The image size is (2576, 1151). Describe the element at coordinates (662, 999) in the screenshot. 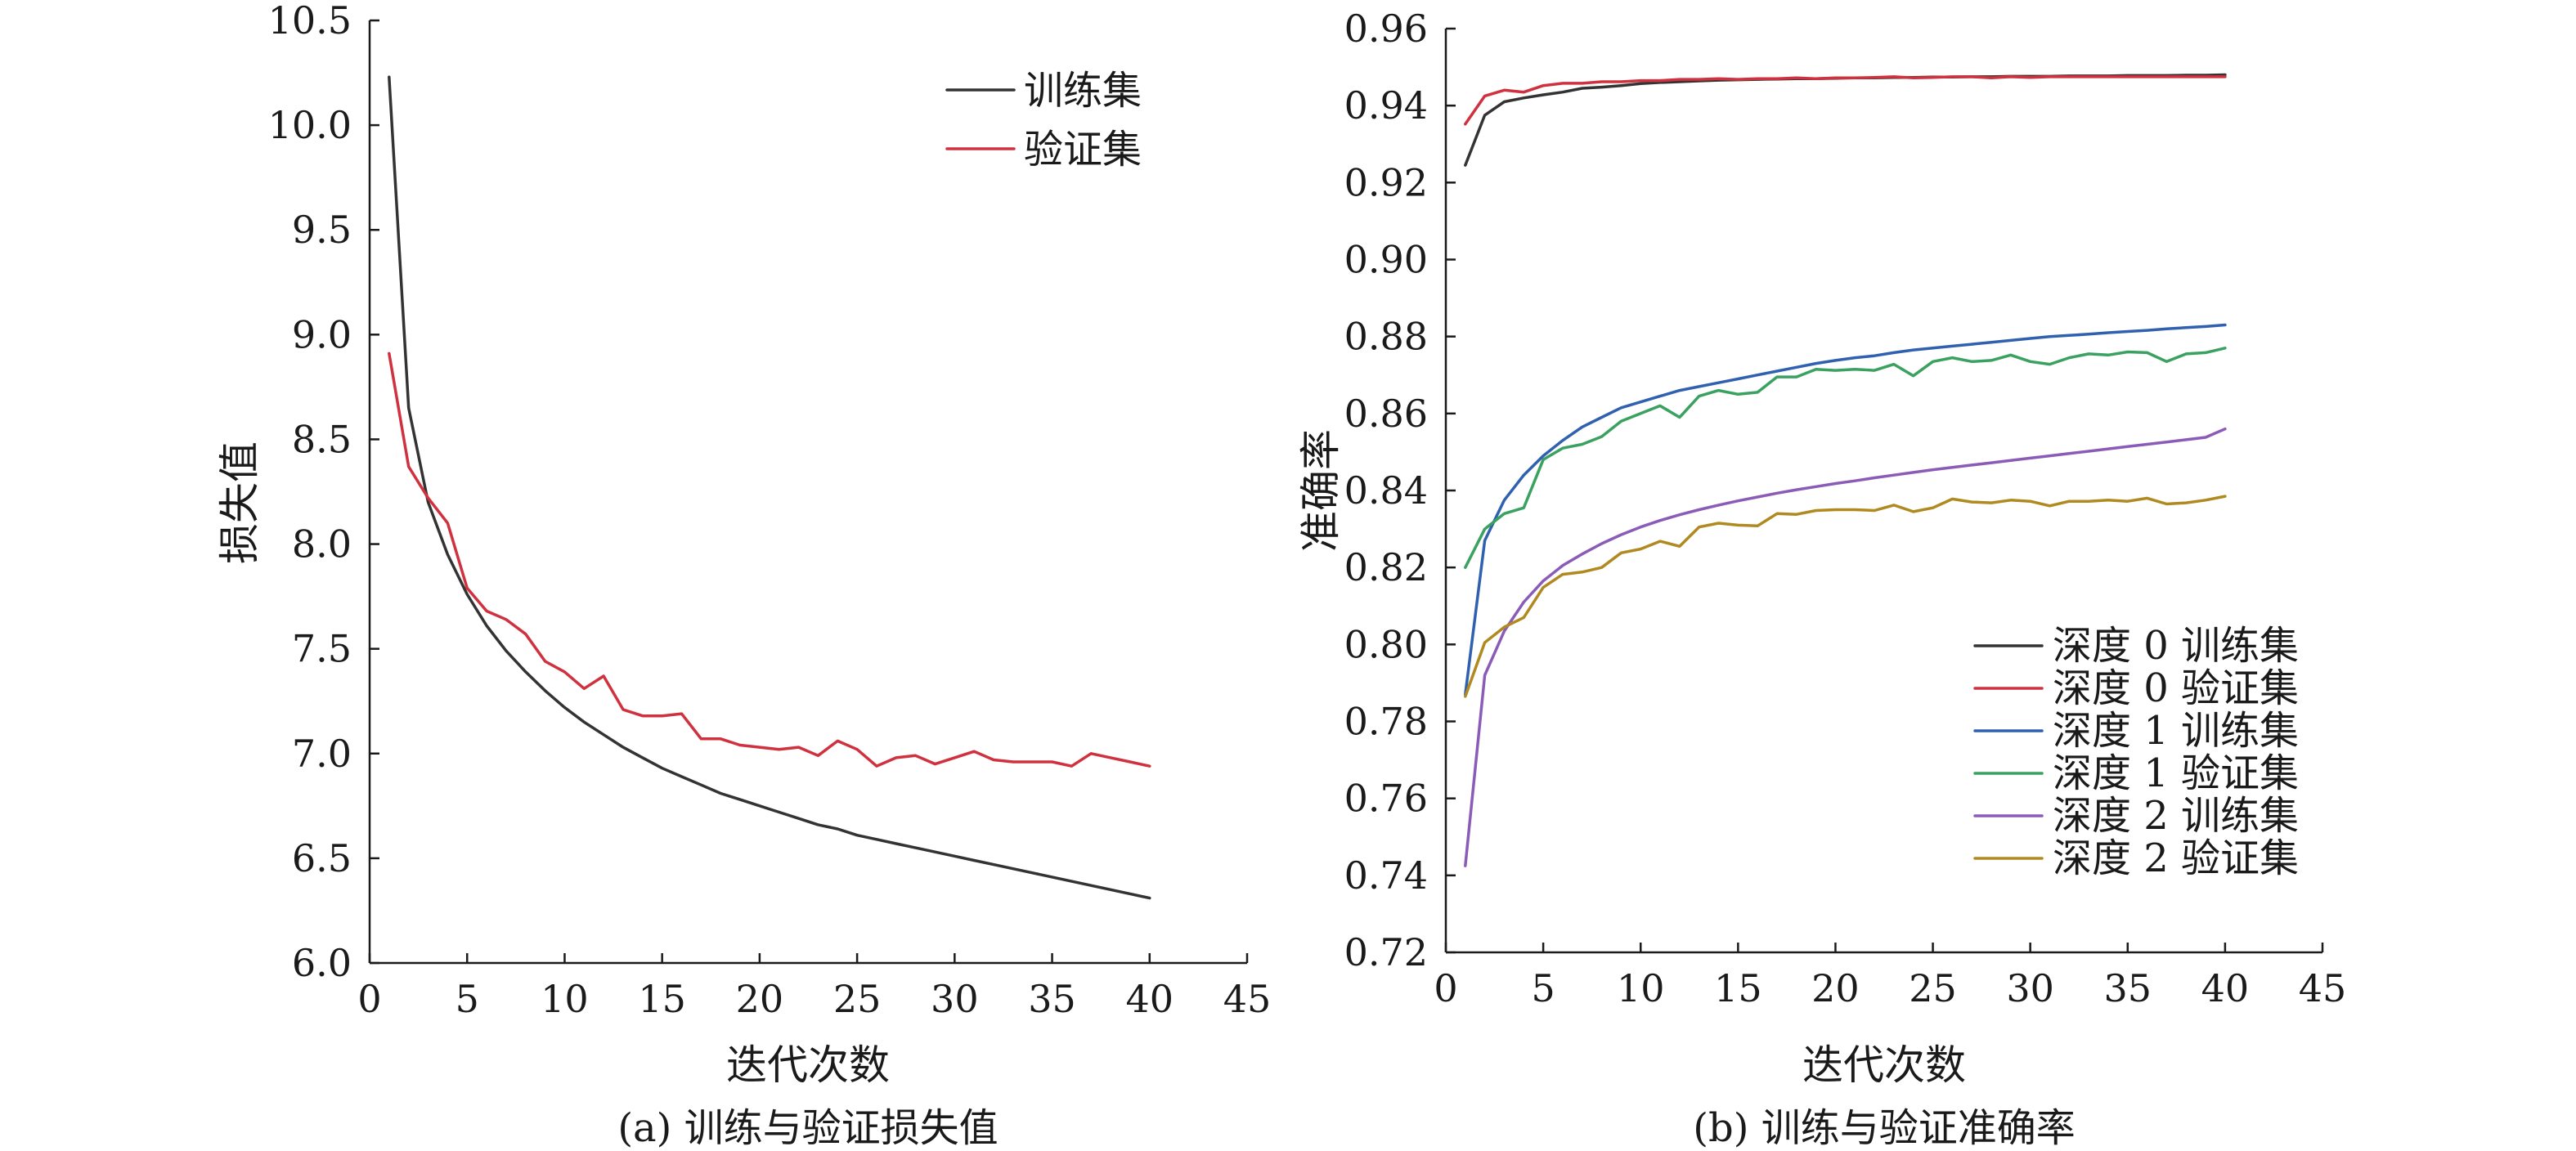

I see `loss-x-tick-label: 15` at that location.